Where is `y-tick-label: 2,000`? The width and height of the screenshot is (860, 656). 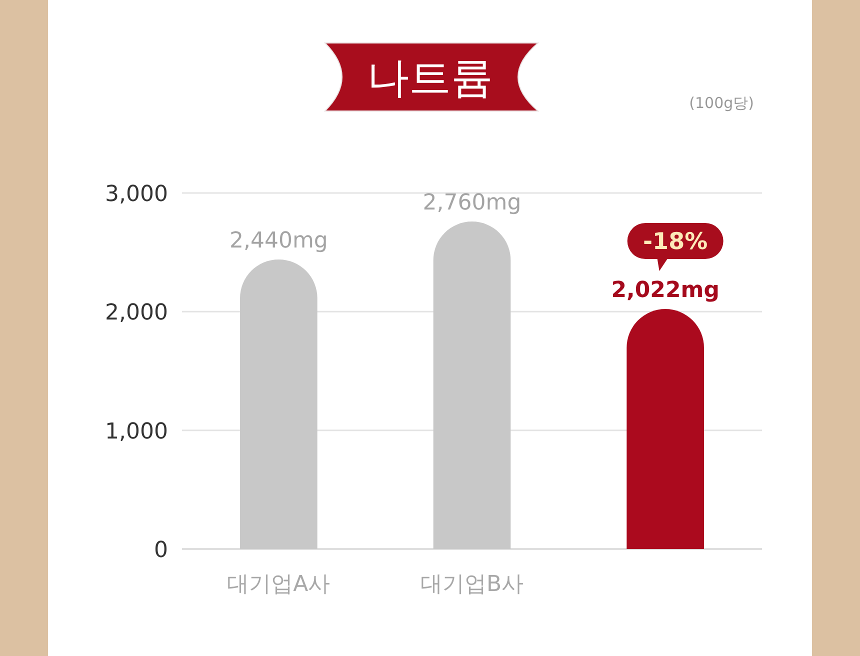
y-tick-label: 2,000 is located at coordinates (136, 313).